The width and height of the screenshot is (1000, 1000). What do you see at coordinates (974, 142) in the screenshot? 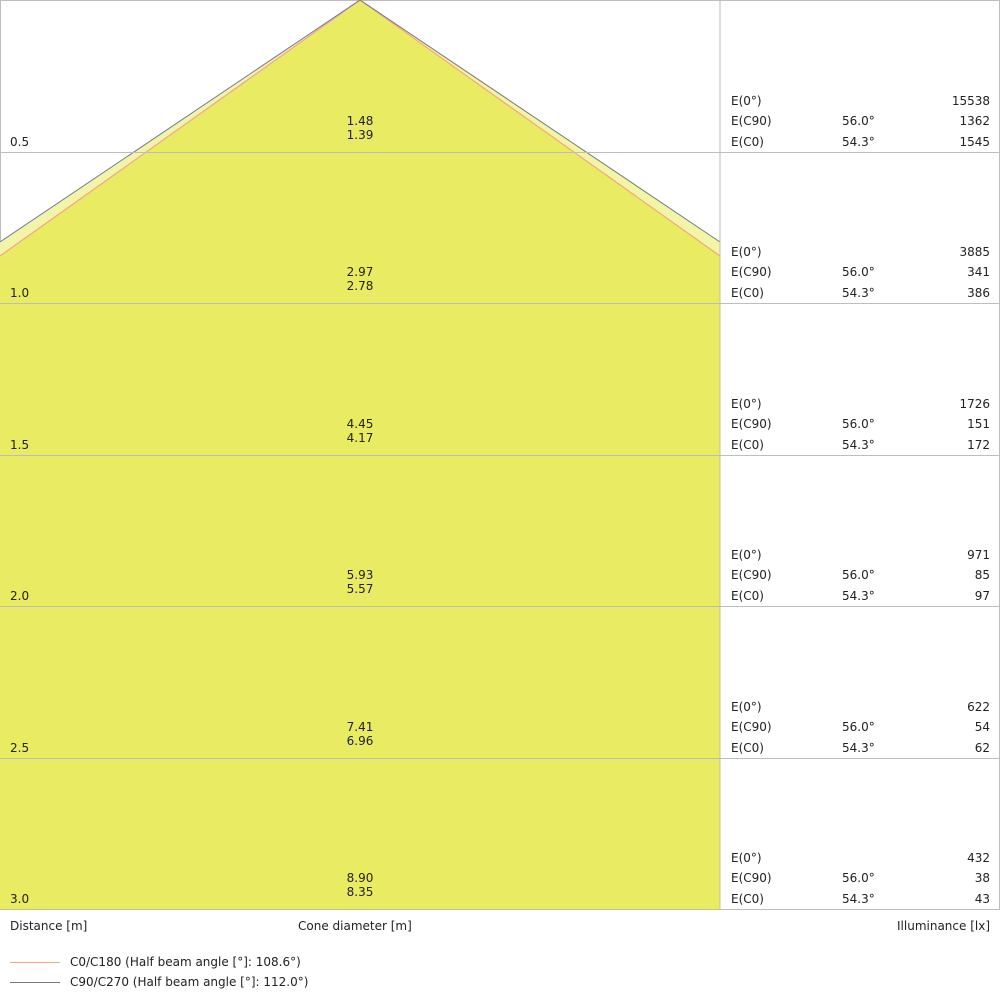
I see `ec0-value: 1545` at bounding box center [974, 142].